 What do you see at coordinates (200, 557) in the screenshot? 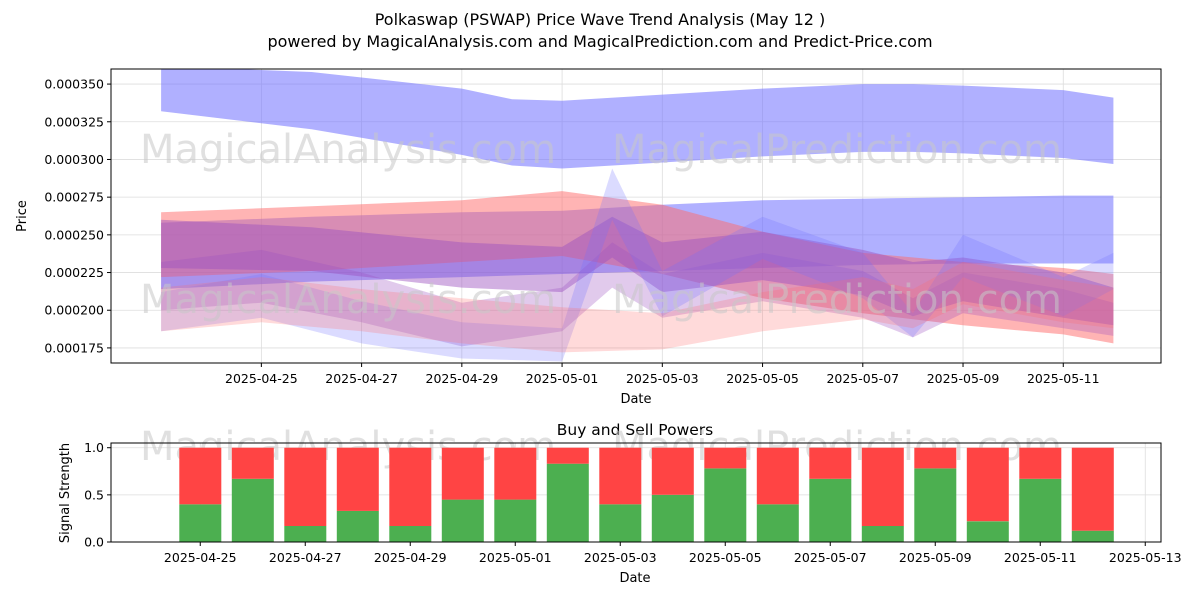
I see `signal-x-tick-label: 2025-04-25` at bounding box center [200, 557].